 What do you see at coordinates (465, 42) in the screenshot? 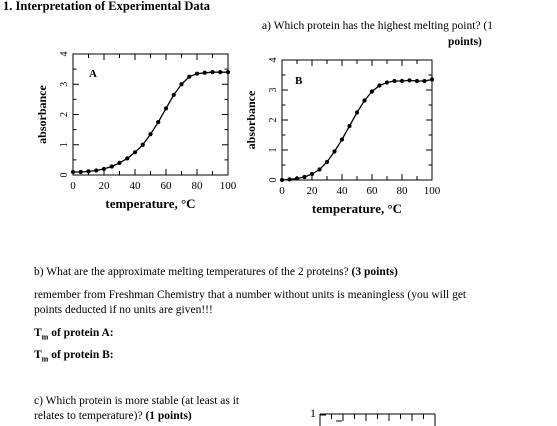
I see `question-a-points: points)` at bounding box center [465, 42].